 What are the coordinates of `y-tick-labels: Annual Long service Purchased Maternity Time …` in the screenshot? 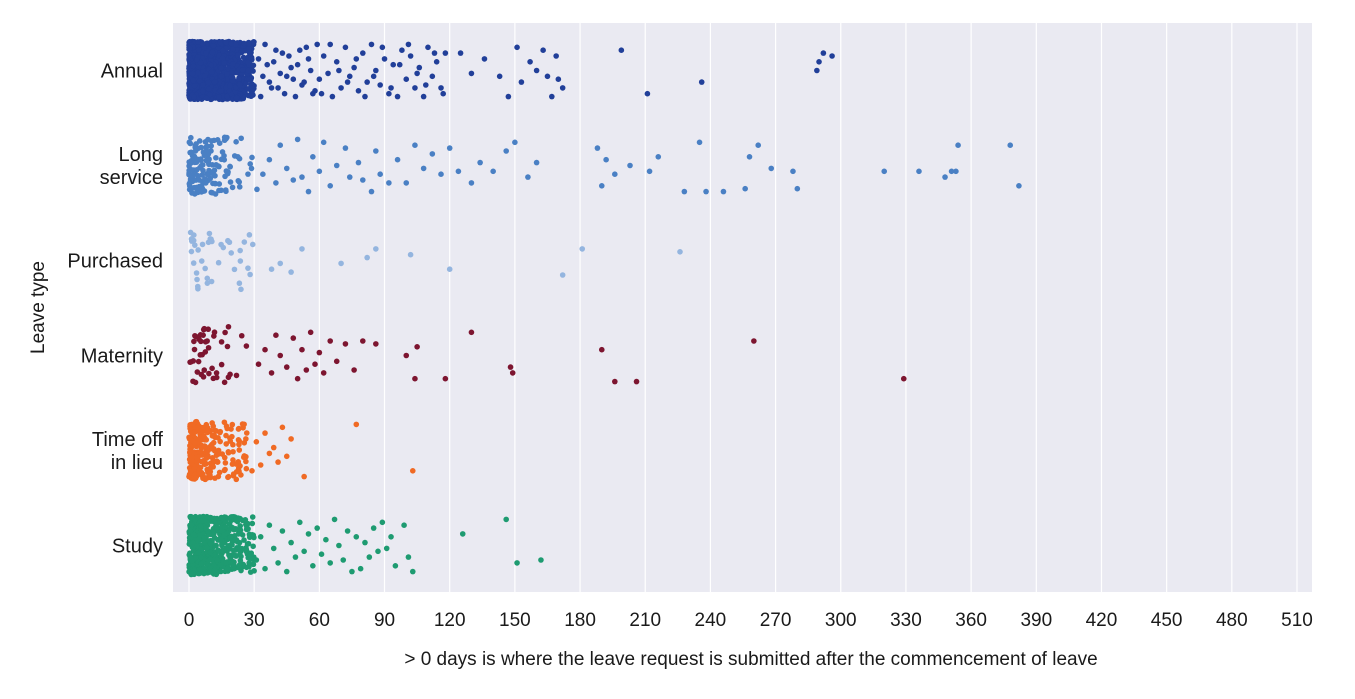 It's located at (115, 309).